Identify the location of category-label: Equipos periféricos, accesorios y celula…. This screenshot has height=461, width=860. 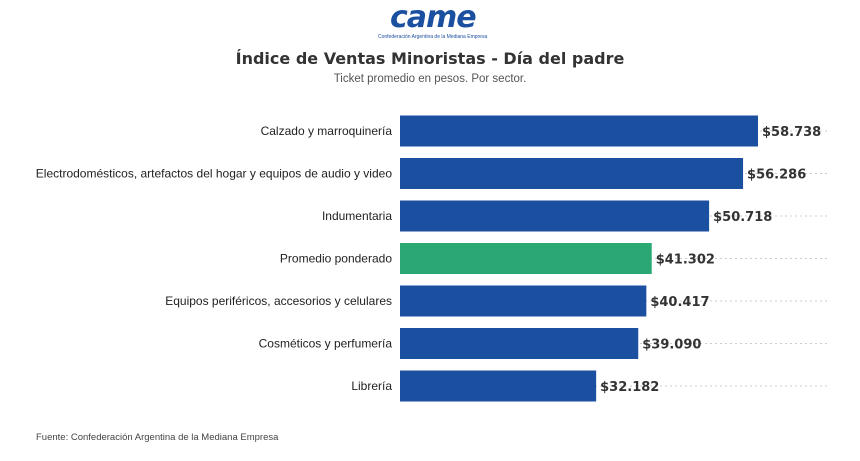
(278, 301).